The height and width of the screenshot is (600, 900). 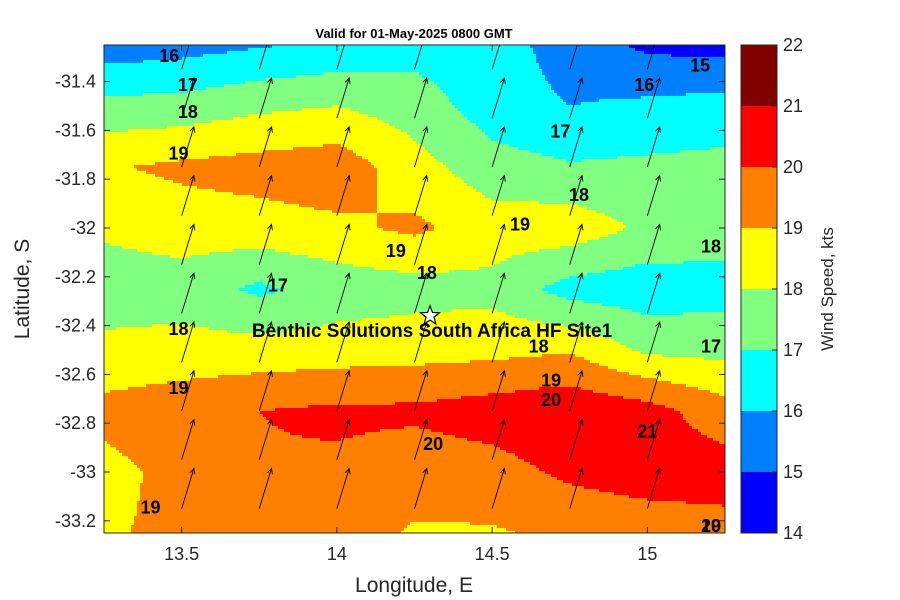 I want to click on contour-label: 21, so click(x=647, y=432).